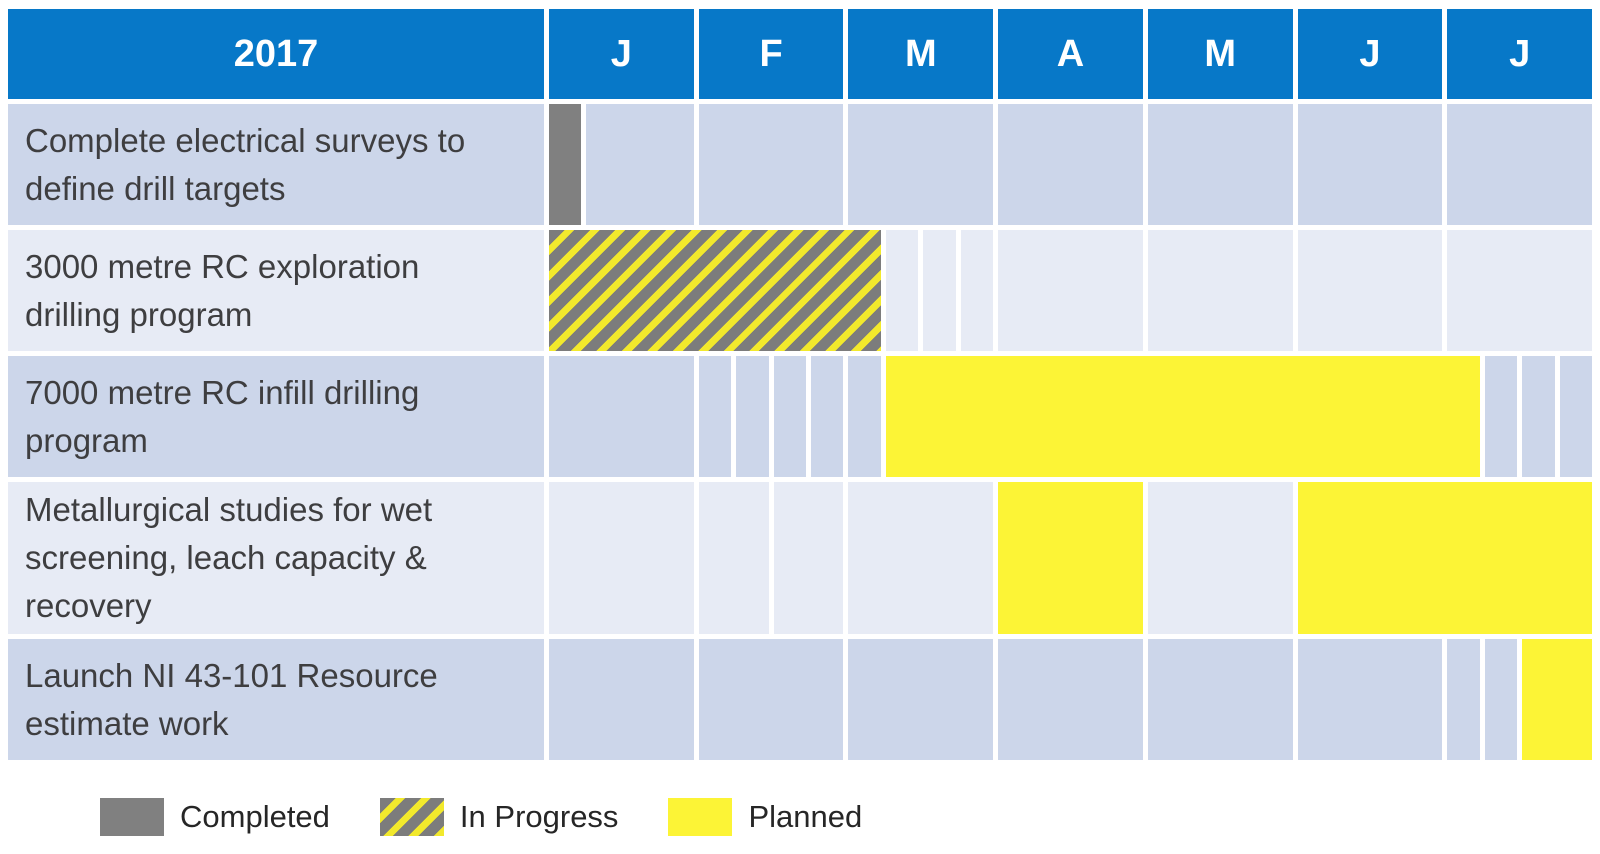 The width and height of the screenshot is (1600, 854). I want to click on planned-swatch-icon, so click(700, 817).